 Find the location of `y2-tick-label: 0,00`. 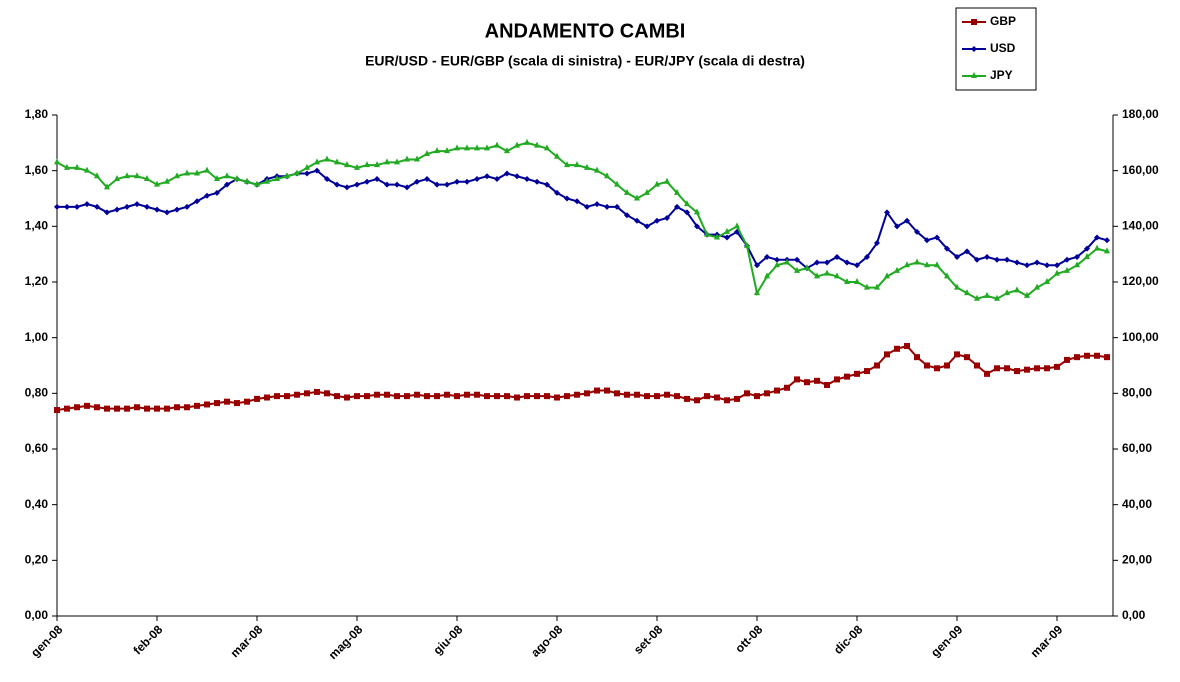

y2-tick-label: 0,00 is located at coordinates (1134, 615).